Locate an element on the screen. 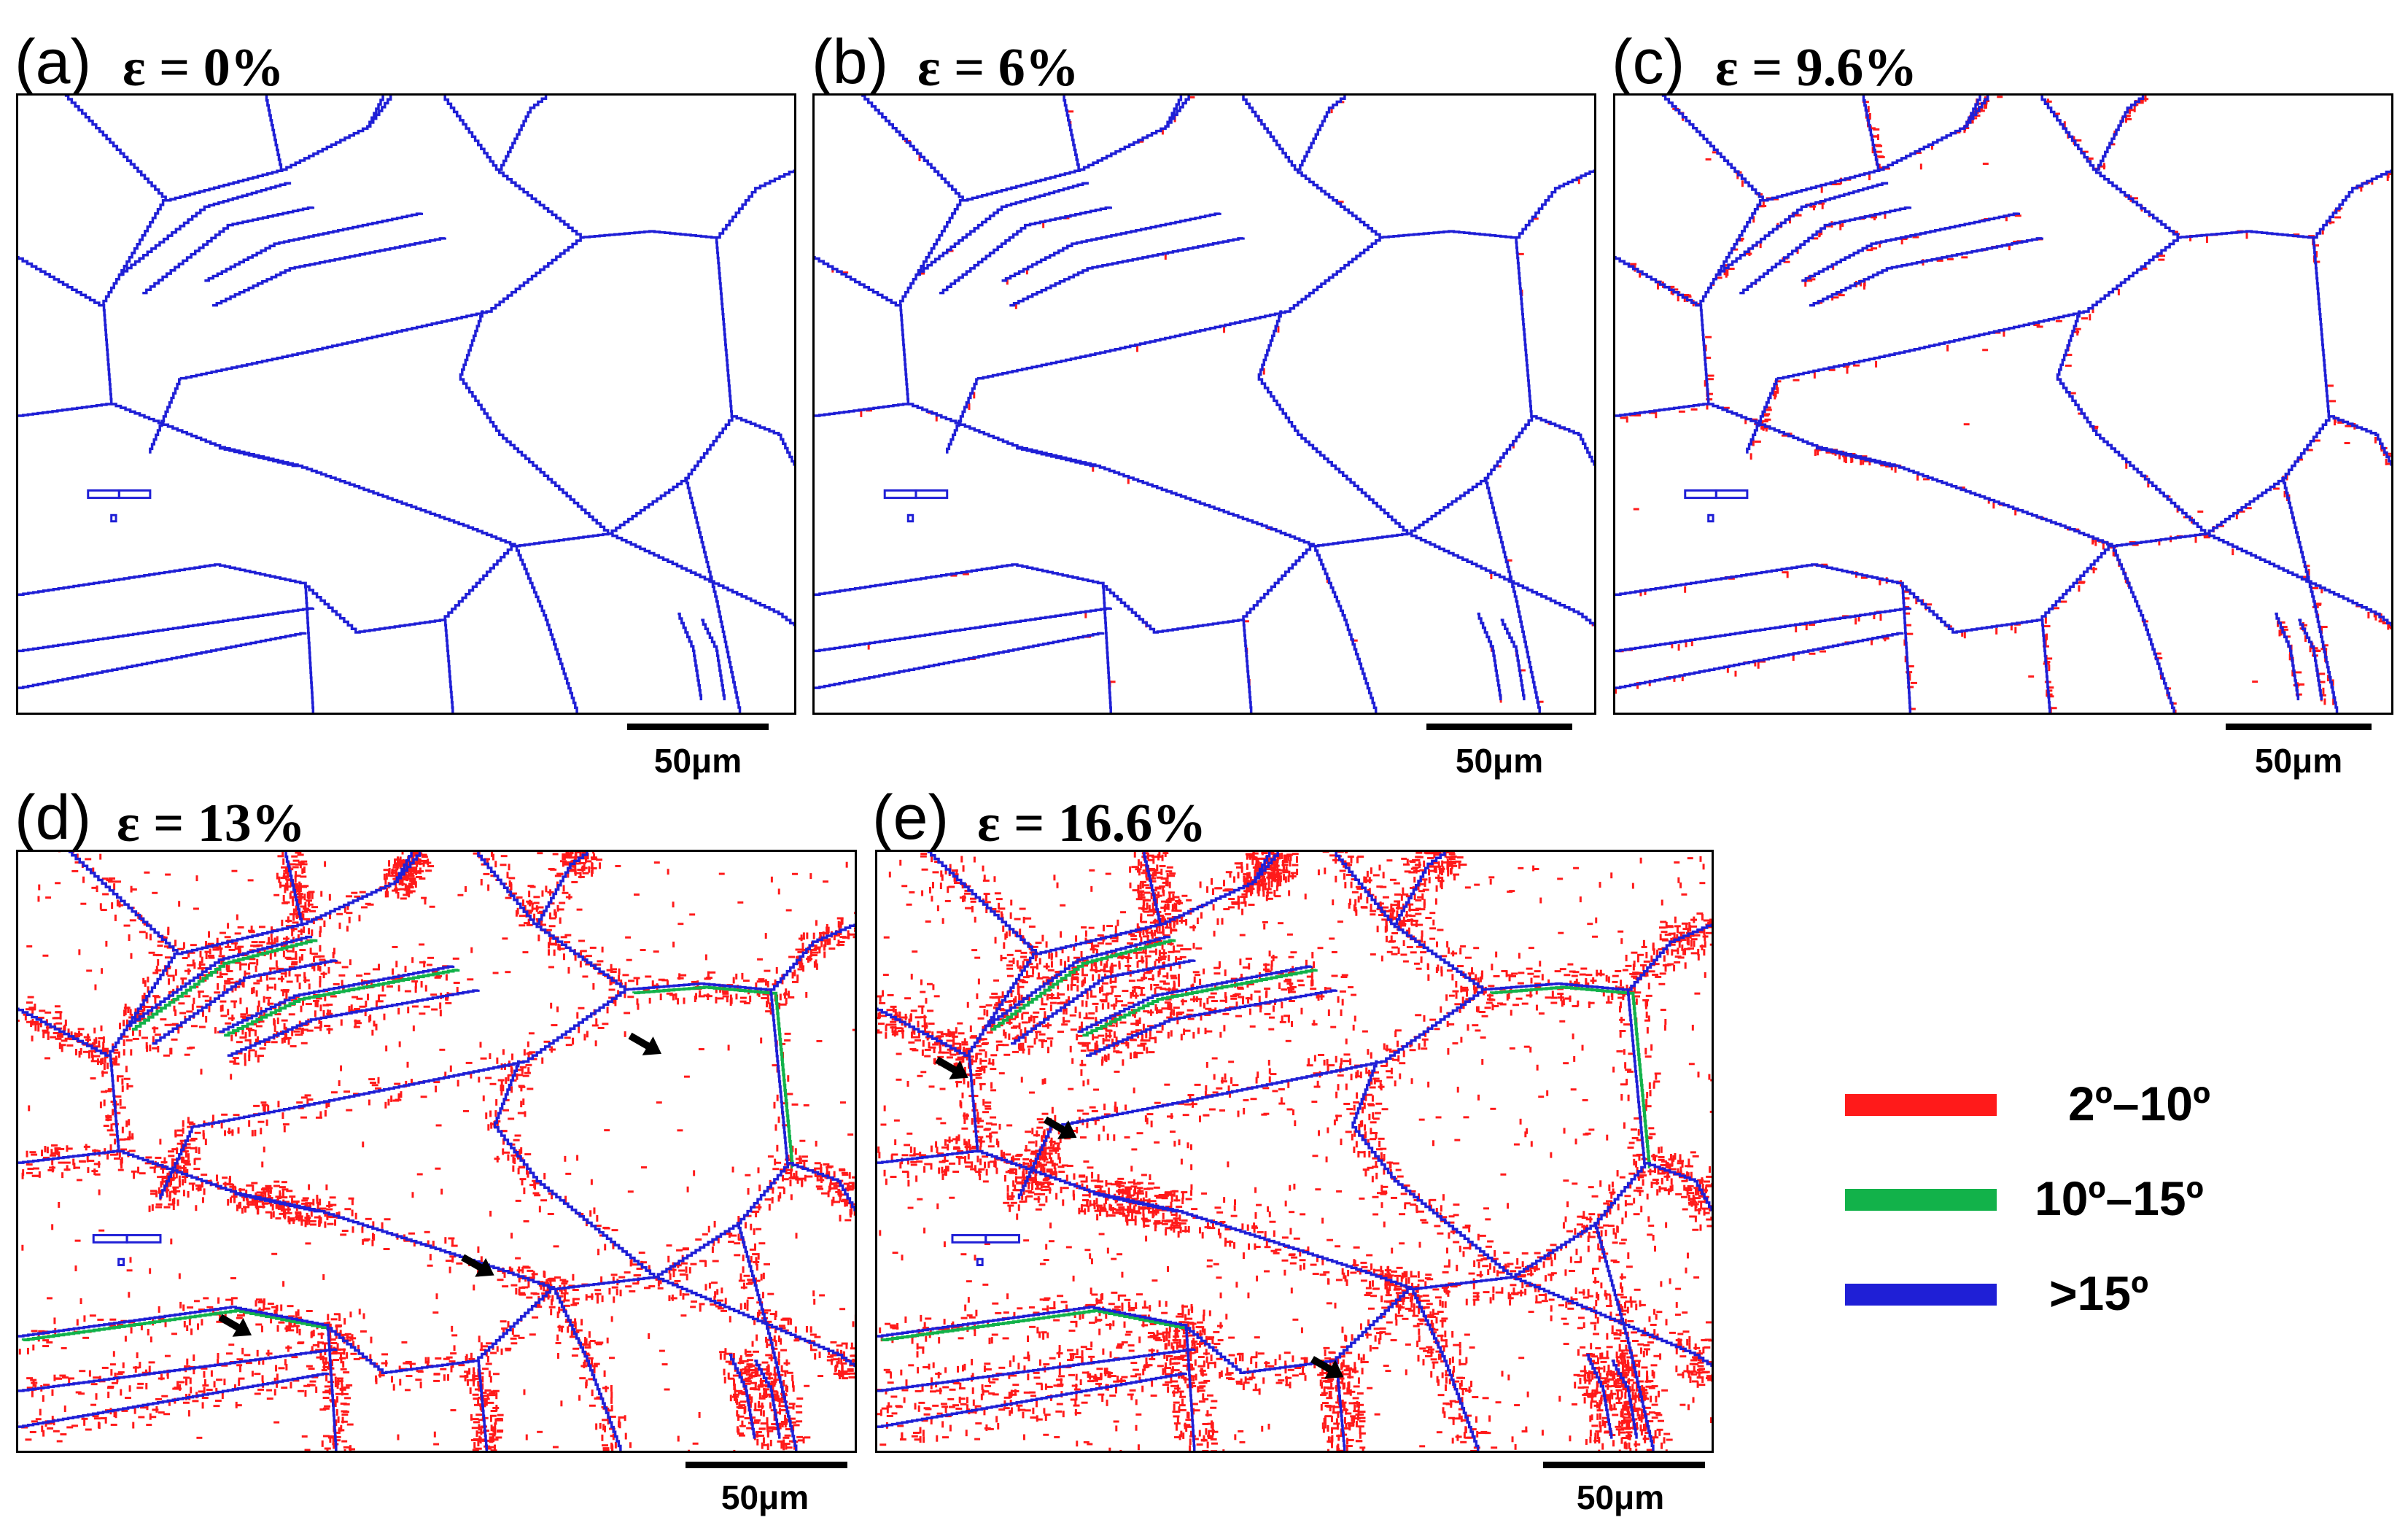 This screenshot has height=1520, width=2408. inclusion-outline is located at coordinates (1710, 518).